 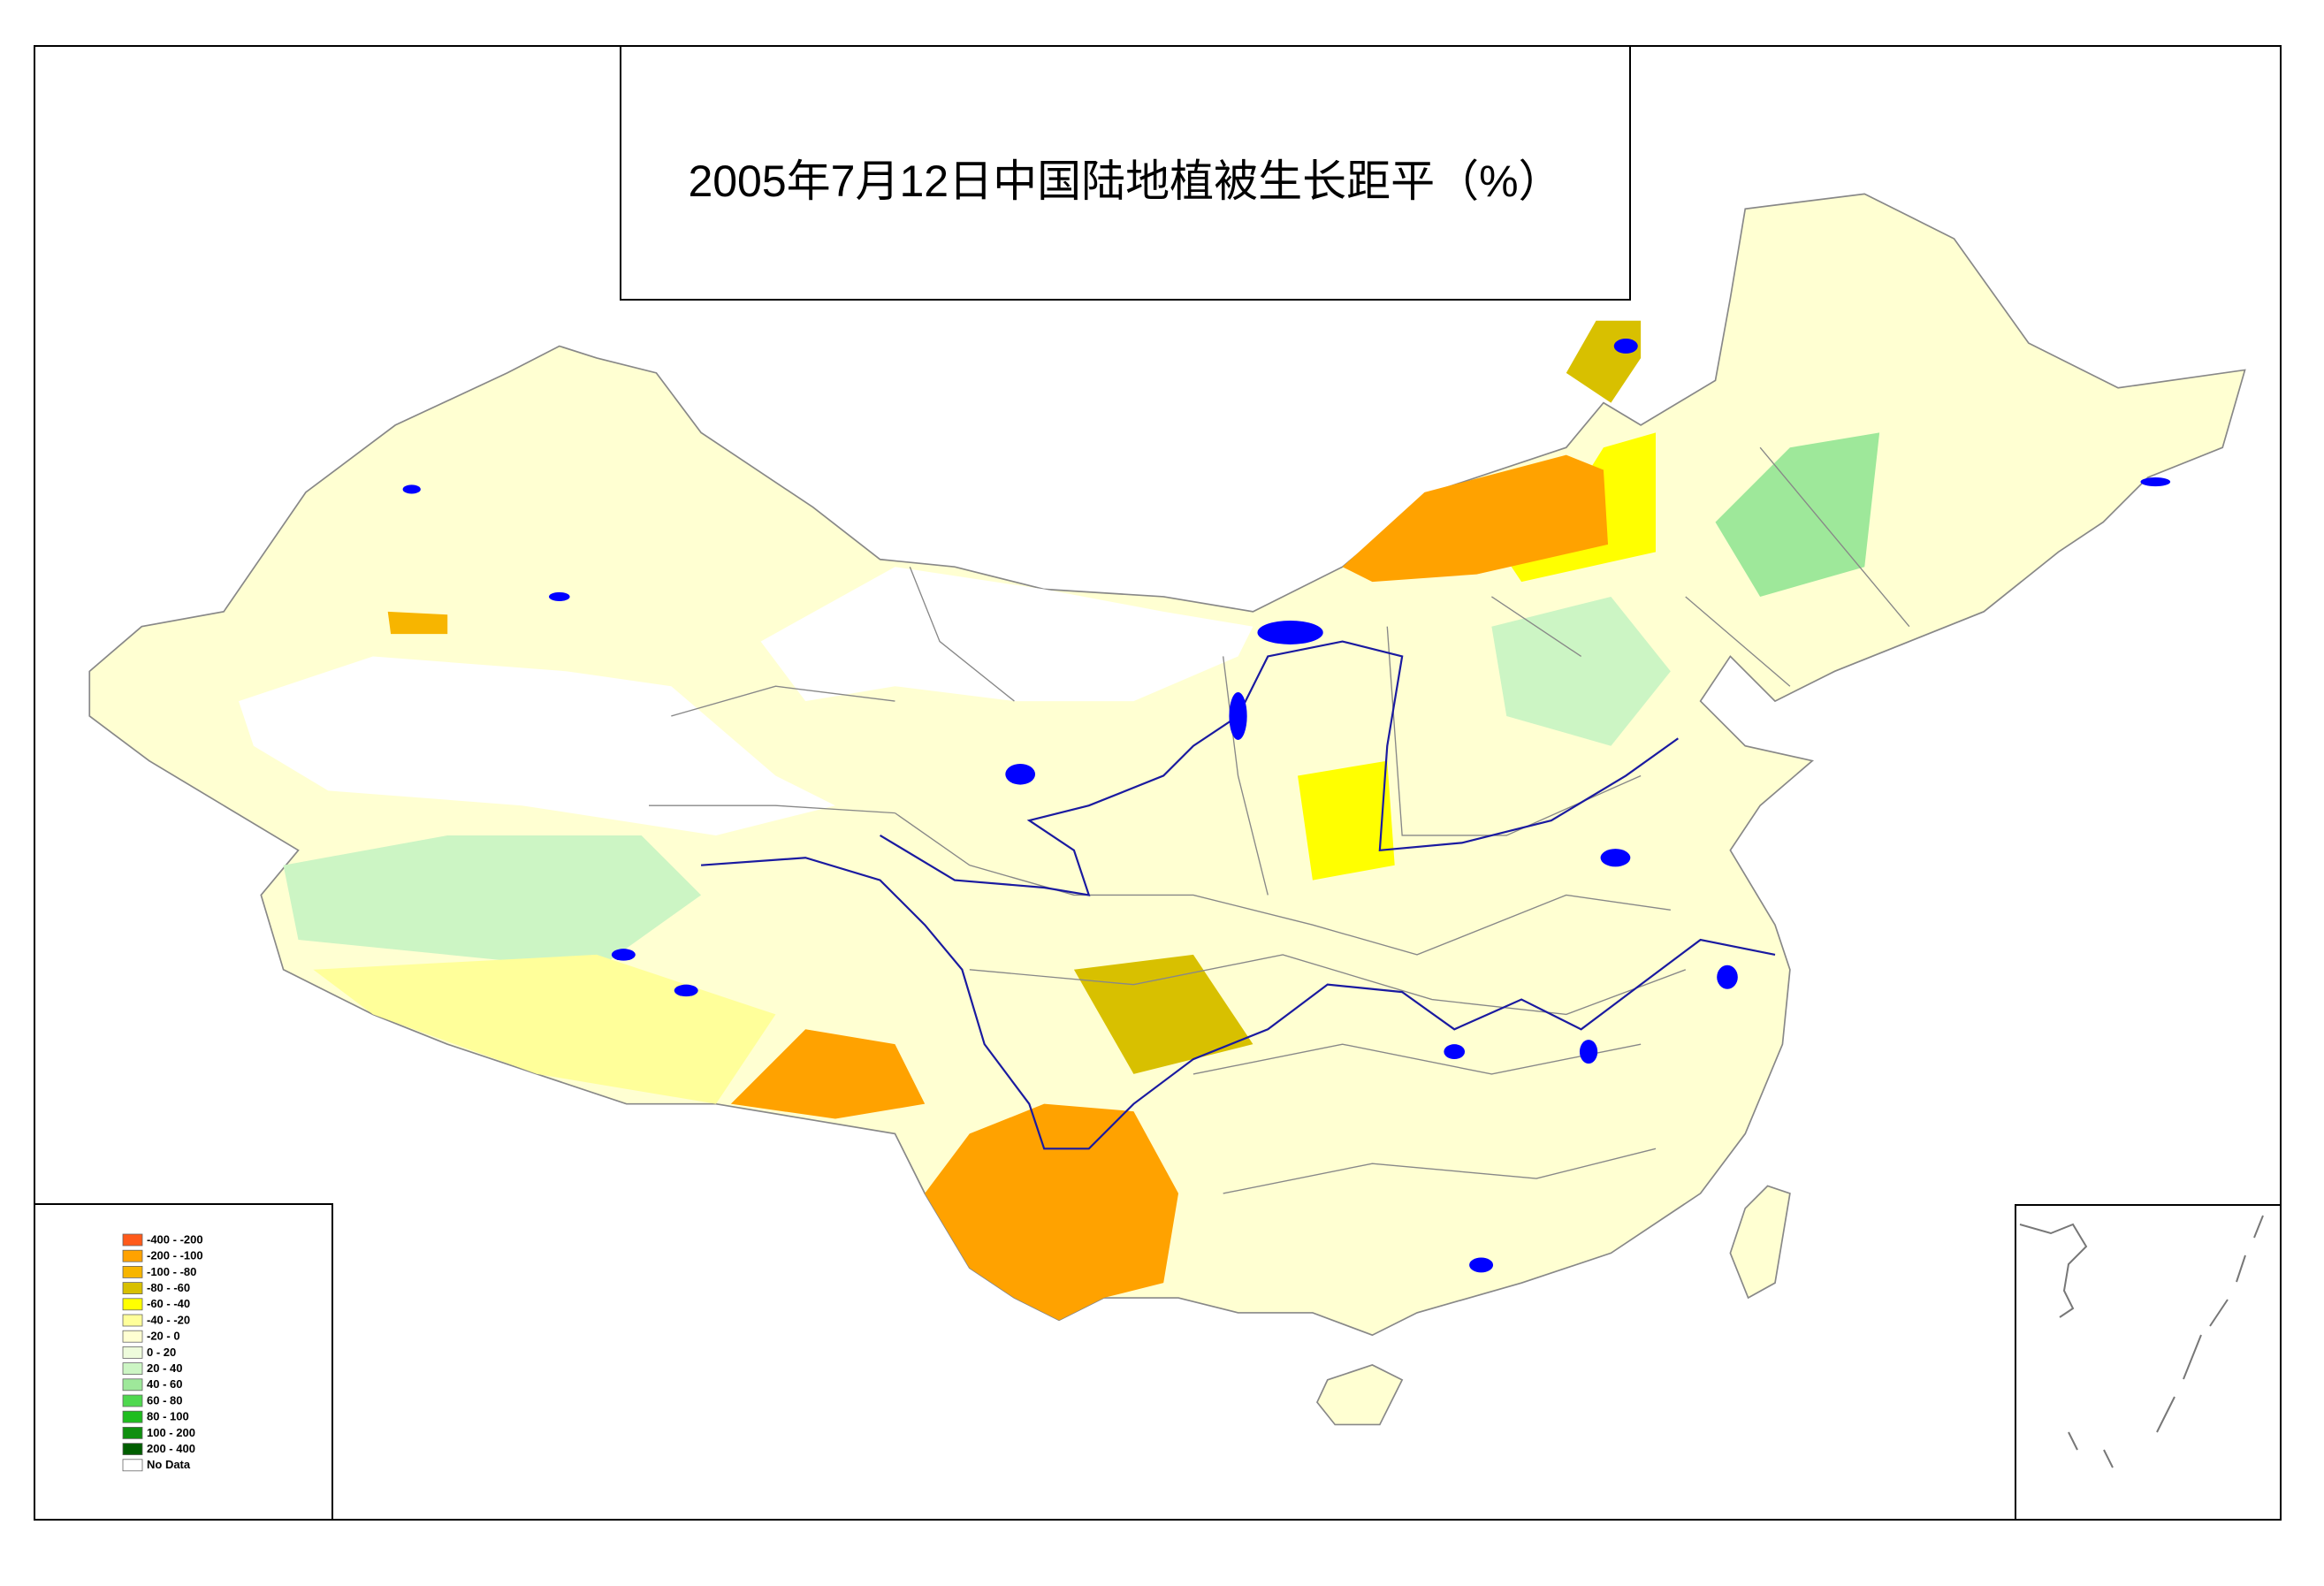 I want to click on title-box, so click(x=1125, y=173).